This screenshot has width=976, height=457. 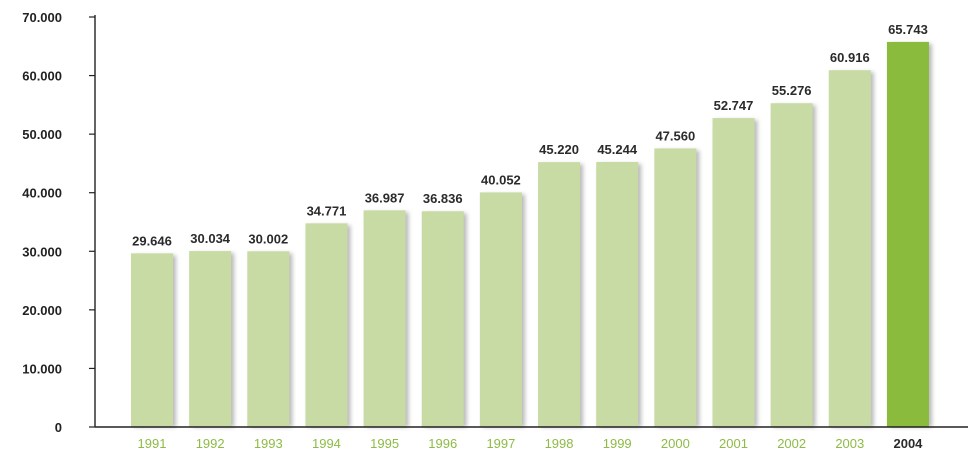 I want to click on y-tick-label: 40.000, so click(x=42, y=193).